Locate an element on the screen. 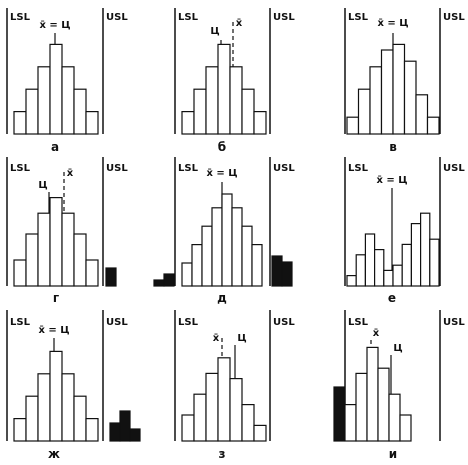  panel-letter: в is located at coordinates (393, 147).